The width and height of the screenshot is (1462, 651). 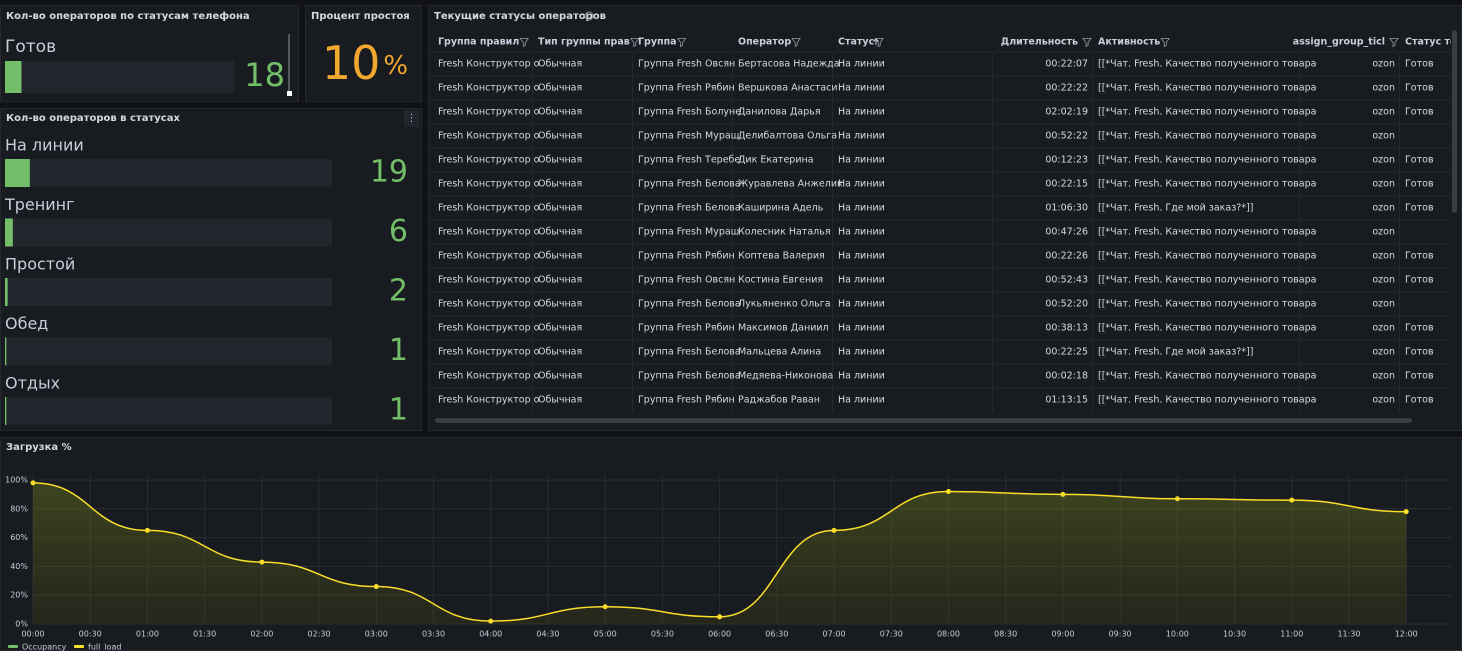 What do you see at coordinates (1234, 634) in the screenshot?
I see `x-tick-label: 10:30` at bounding box center [1234, 634].